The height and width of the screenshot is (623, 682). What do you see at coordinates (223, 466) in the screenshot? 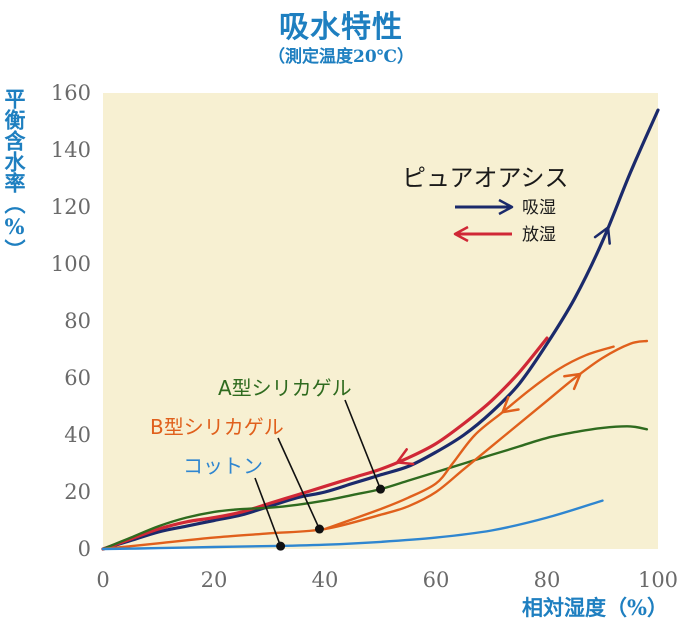
I see `series-annotation-label: コットン` at bounding box center [223, 466].